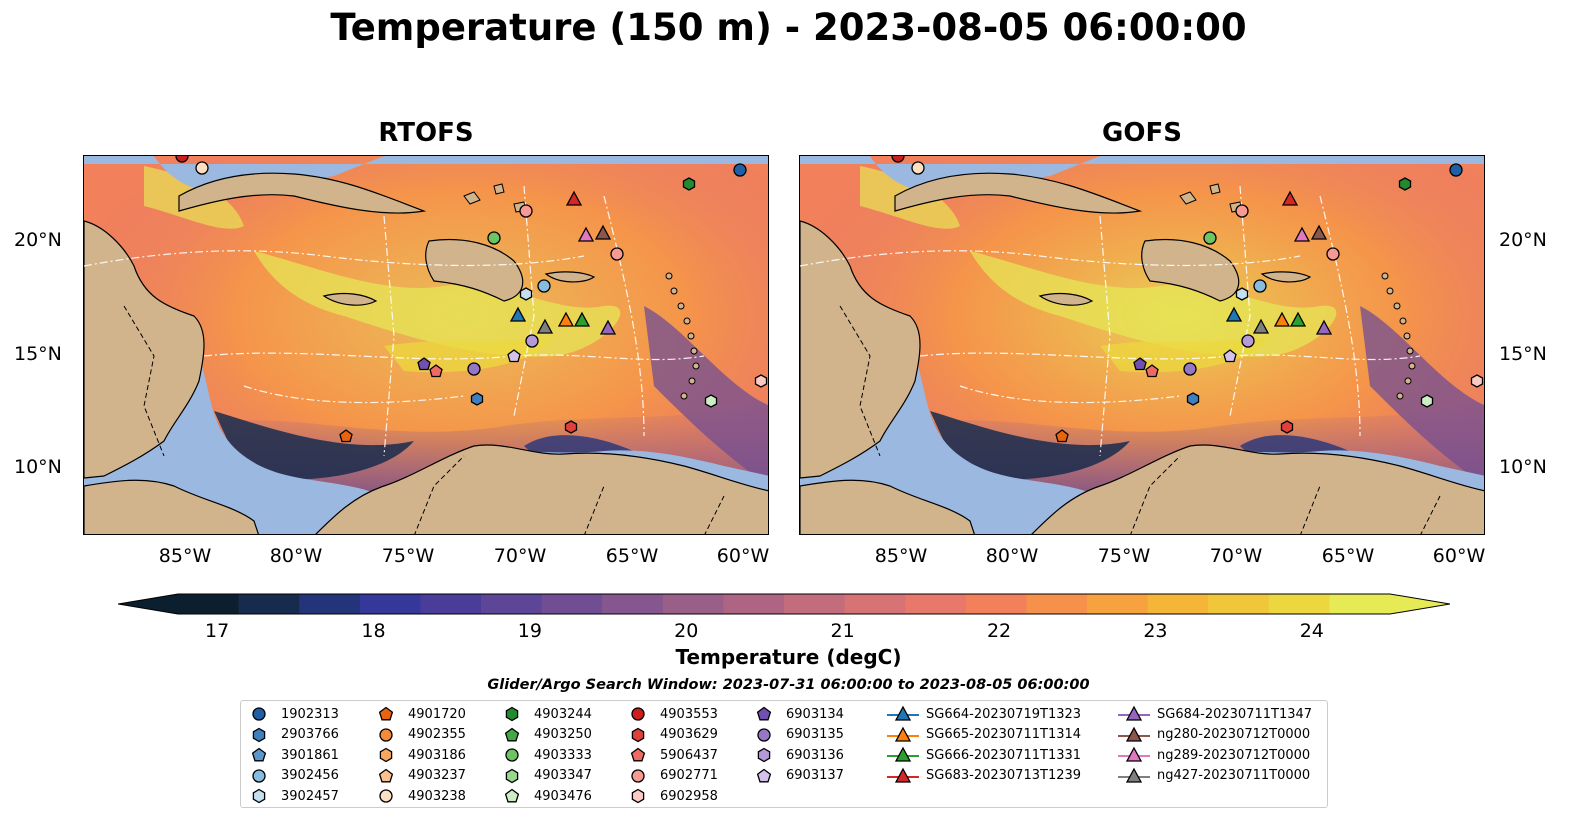 Image resolution: width=1577 pixels, height=826 pixels. I want to click on legend-item: 6903135, so click(800, 735).